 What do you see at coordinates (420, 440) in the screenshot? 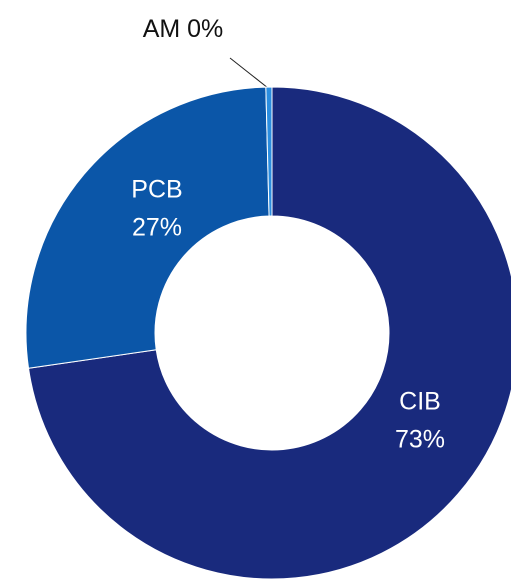
I see `slice-value-label: 73%` at bounding box center [420, 440].